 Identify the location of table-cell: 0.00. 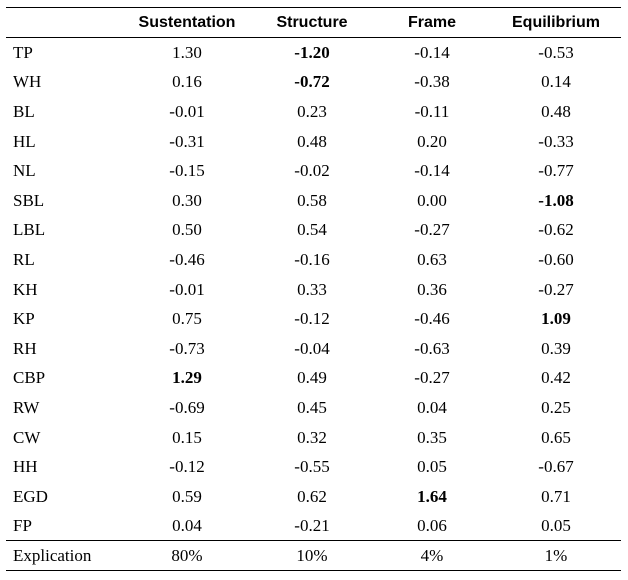
(432, 200).